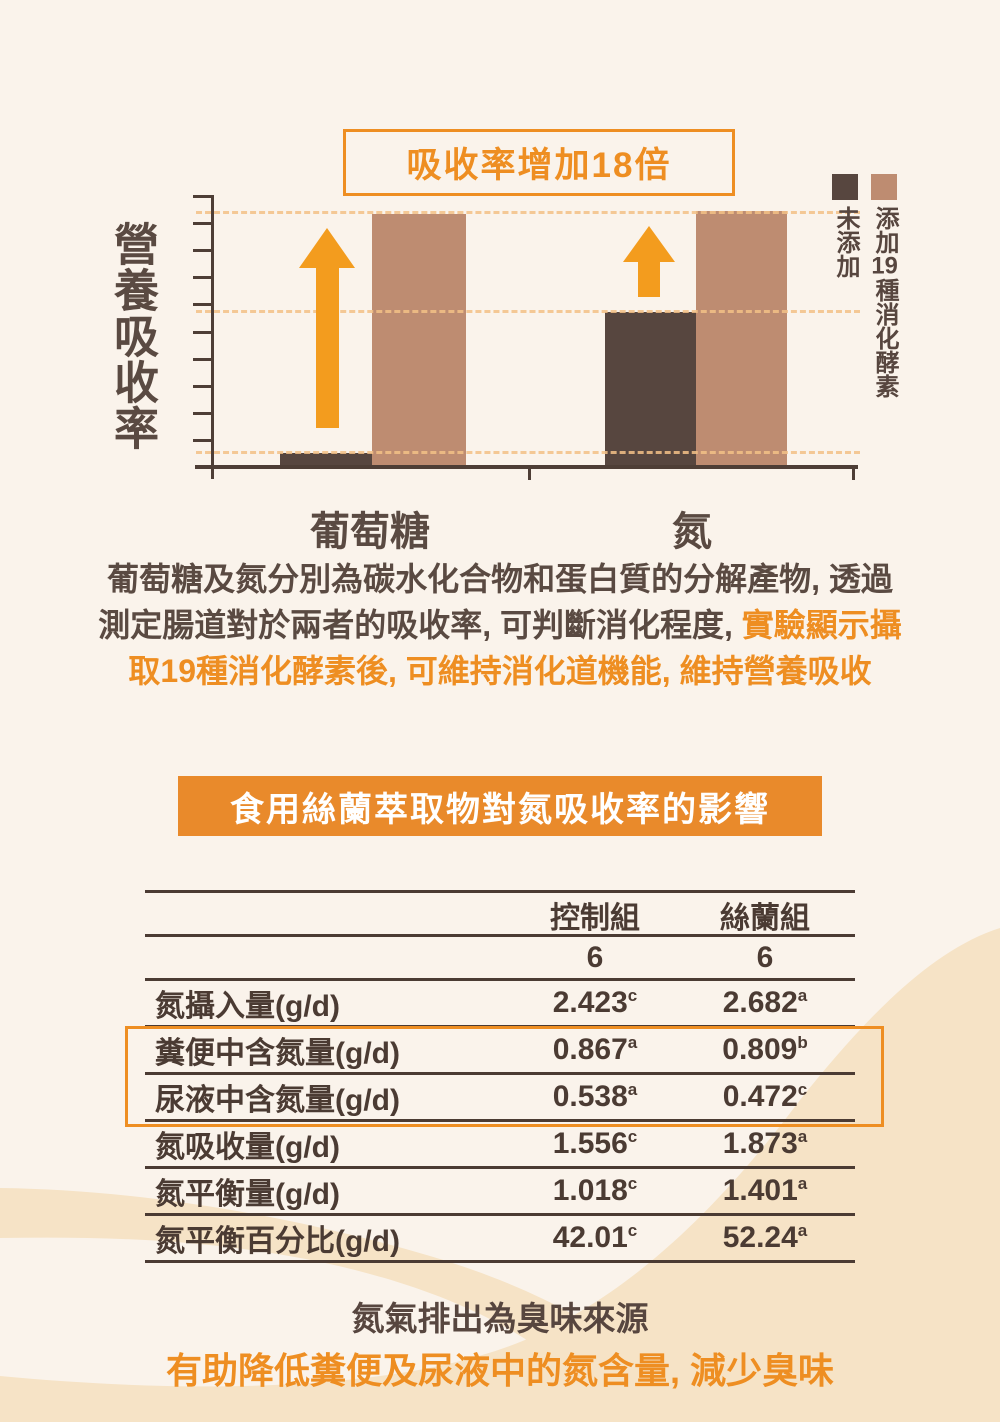  Describe the element at coordinates (277, 1053) in the screenshot. I see `row-label: 糞便中含氮量(g/d)` at that location.